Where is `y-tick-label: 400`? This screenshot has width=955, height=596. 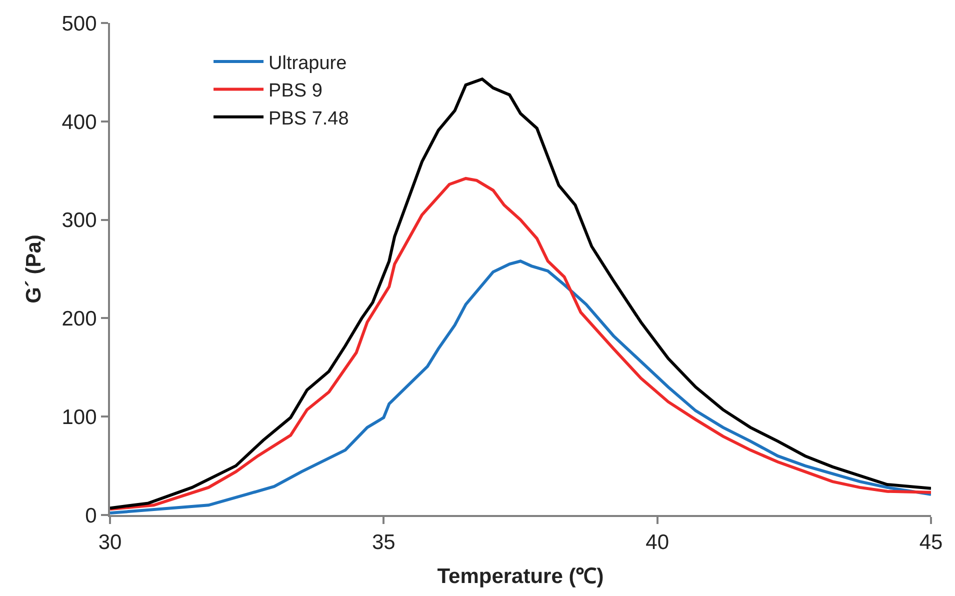 y-tick-label: 400 is located at coordinates (79, 122).